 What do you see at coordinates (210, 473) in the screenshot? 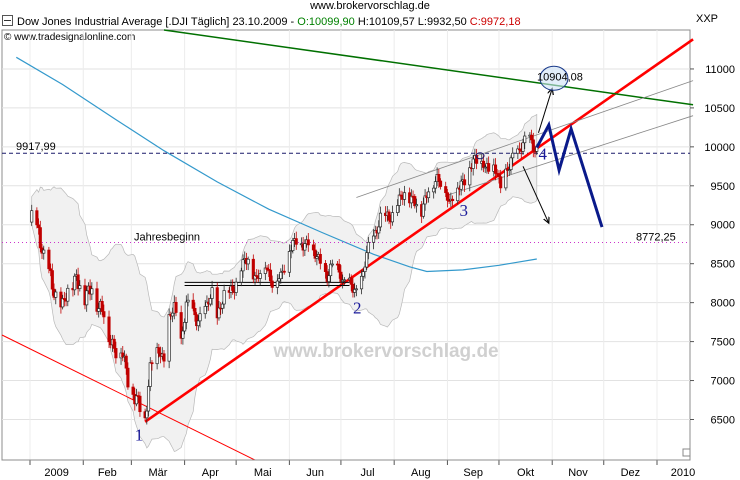
I see `x-tick-label: Apr` at bounding box center [210, 473].